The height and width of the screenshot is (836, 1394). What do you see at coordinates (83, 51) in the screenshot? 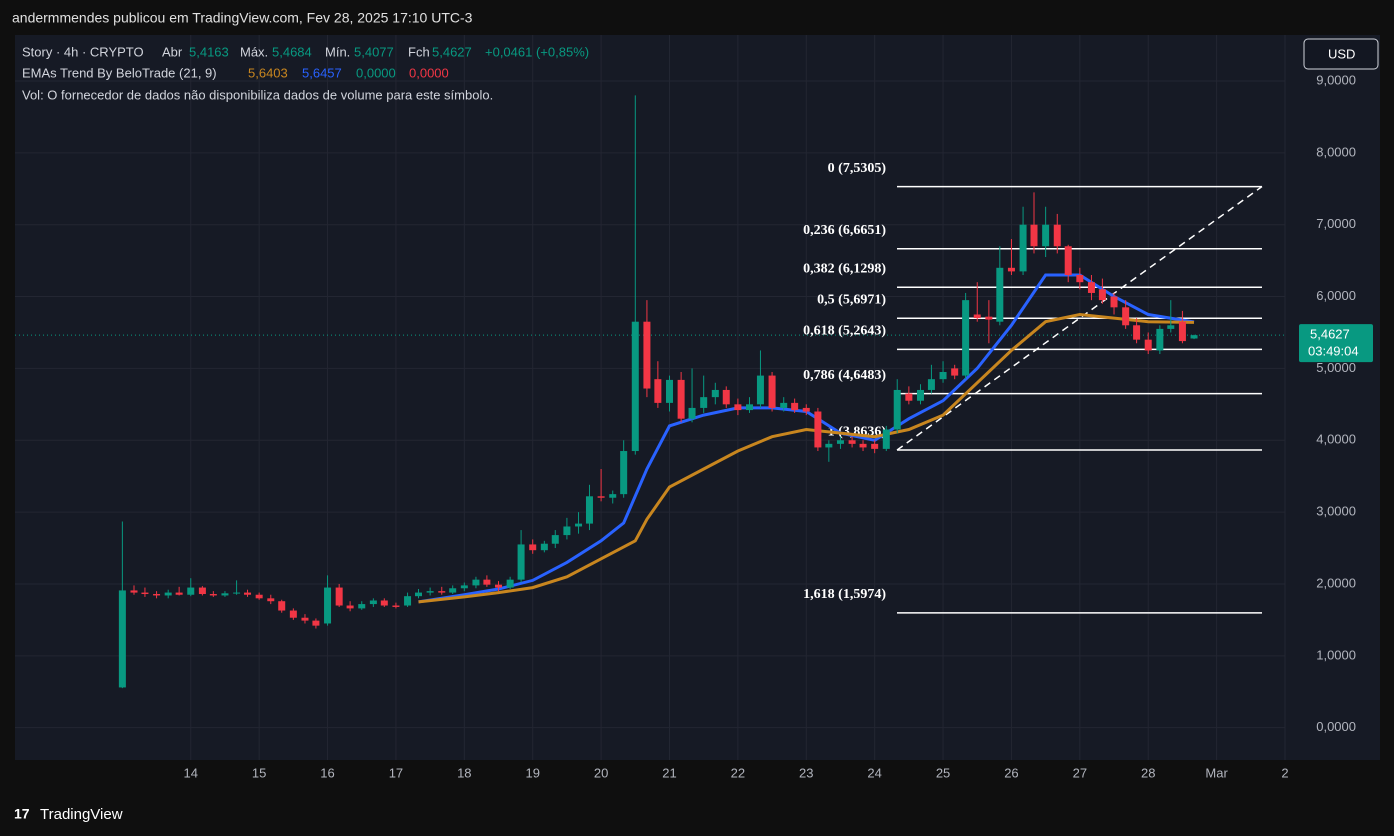
I see `legend-symbol: Story · 4h · CRYPTO` at bounding box center [83, 51].